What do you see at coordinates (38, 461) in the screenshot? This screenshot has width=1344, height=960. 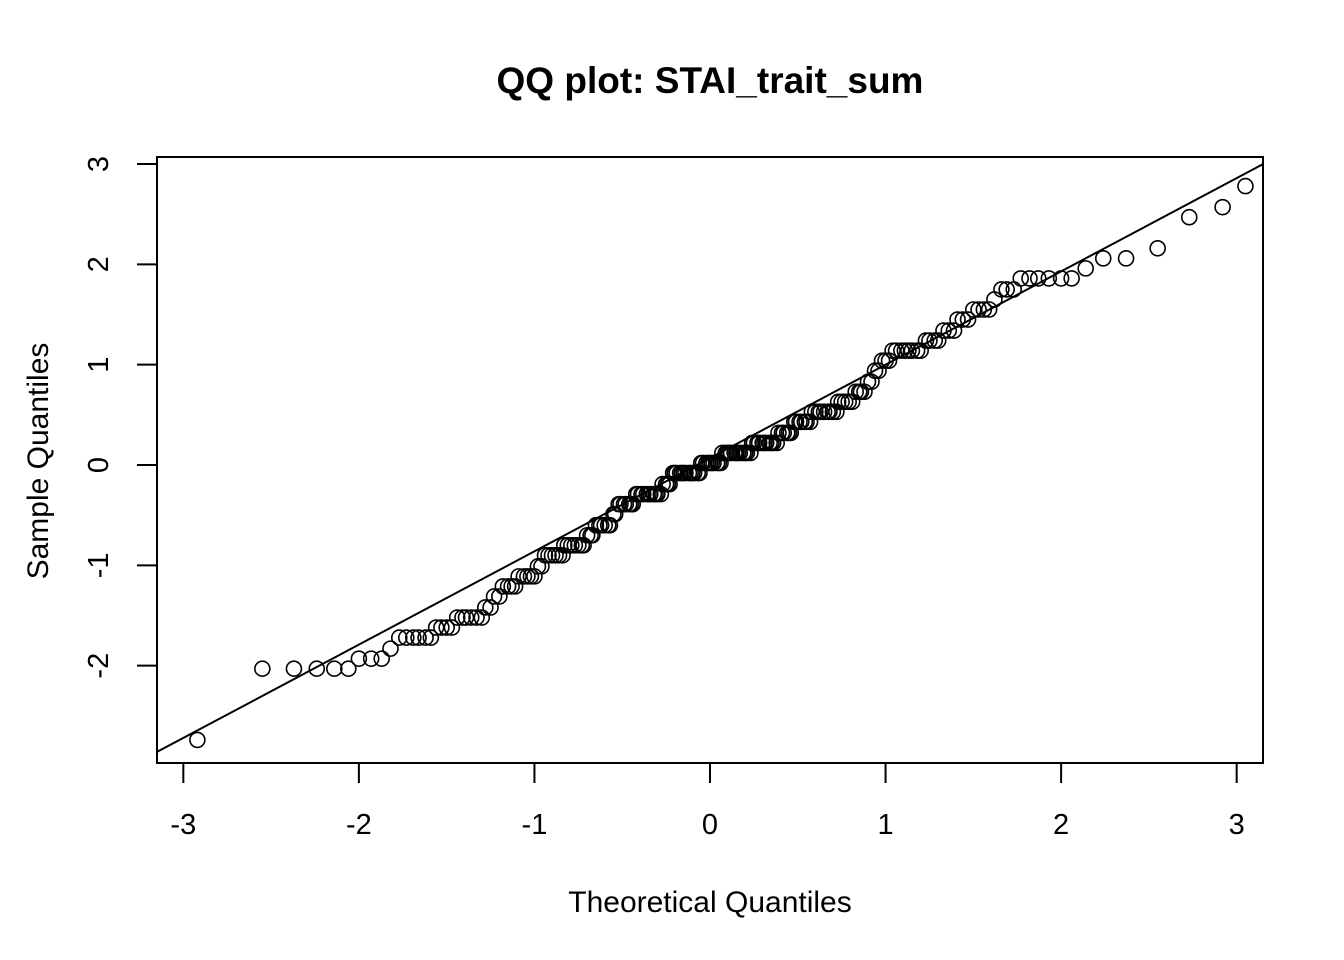 I see `y-axis-label: Sample Quantiles` at bounding box center [38, 461].